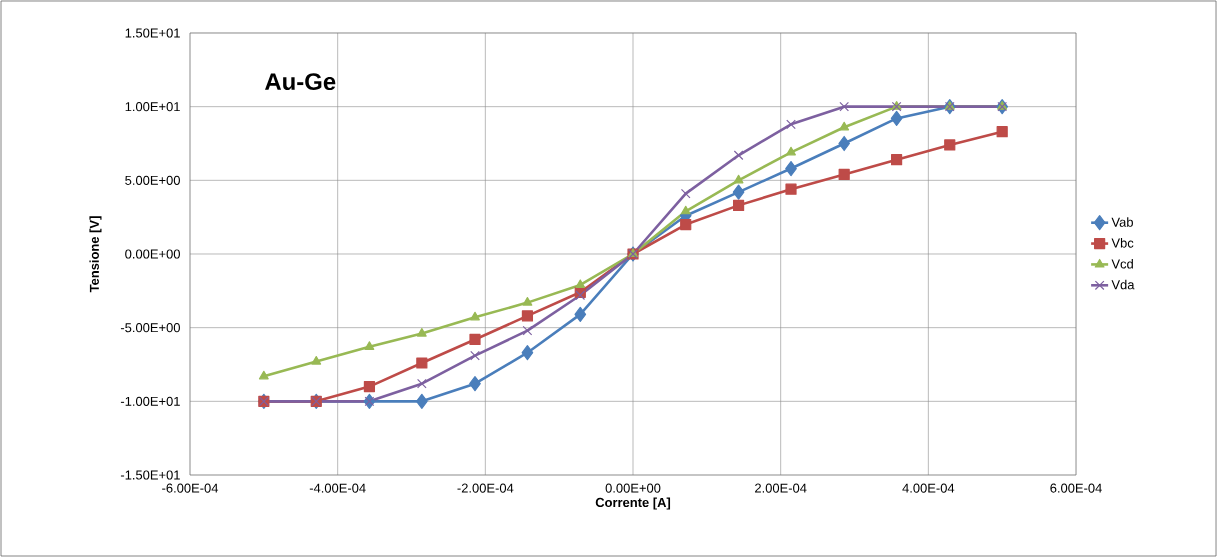  What do you see at coordinates (633, 488) in the screenshot?
I see `x-tick-label: 0.00E+00` at bounding box center [633, 488].